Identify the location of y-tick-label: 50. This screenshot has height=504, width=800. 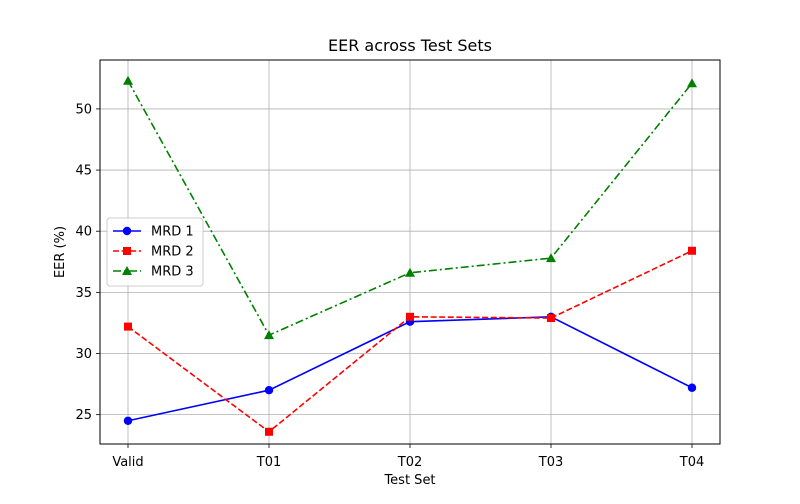
(83, 109).